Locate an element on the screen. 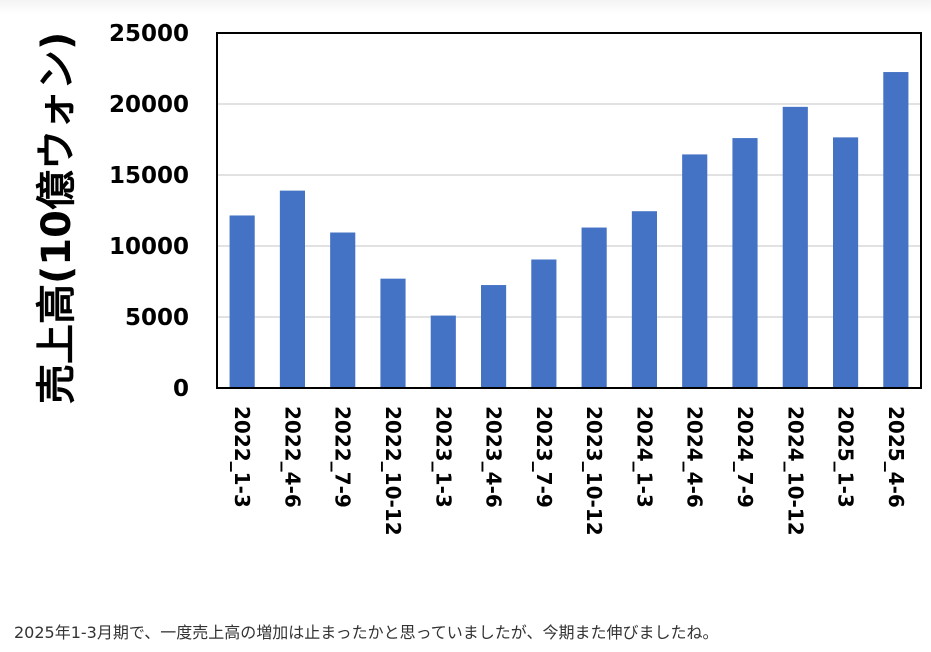  x-tick-label: 2022_7-9 is located at coordinates (343, 457).